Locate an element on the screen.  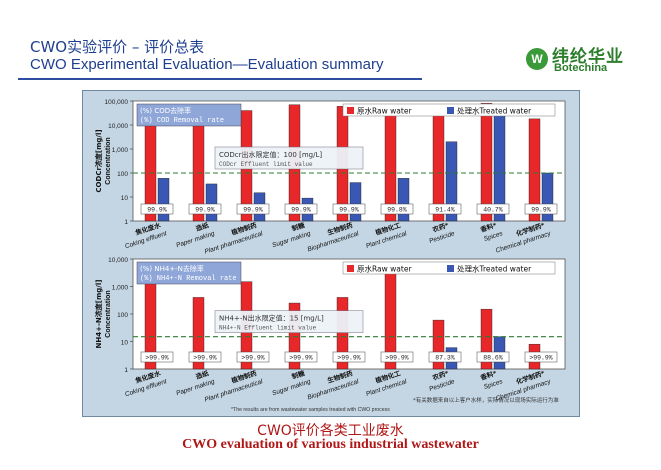
y-tick-label: 100,000 is located at coordinates (117, 102).